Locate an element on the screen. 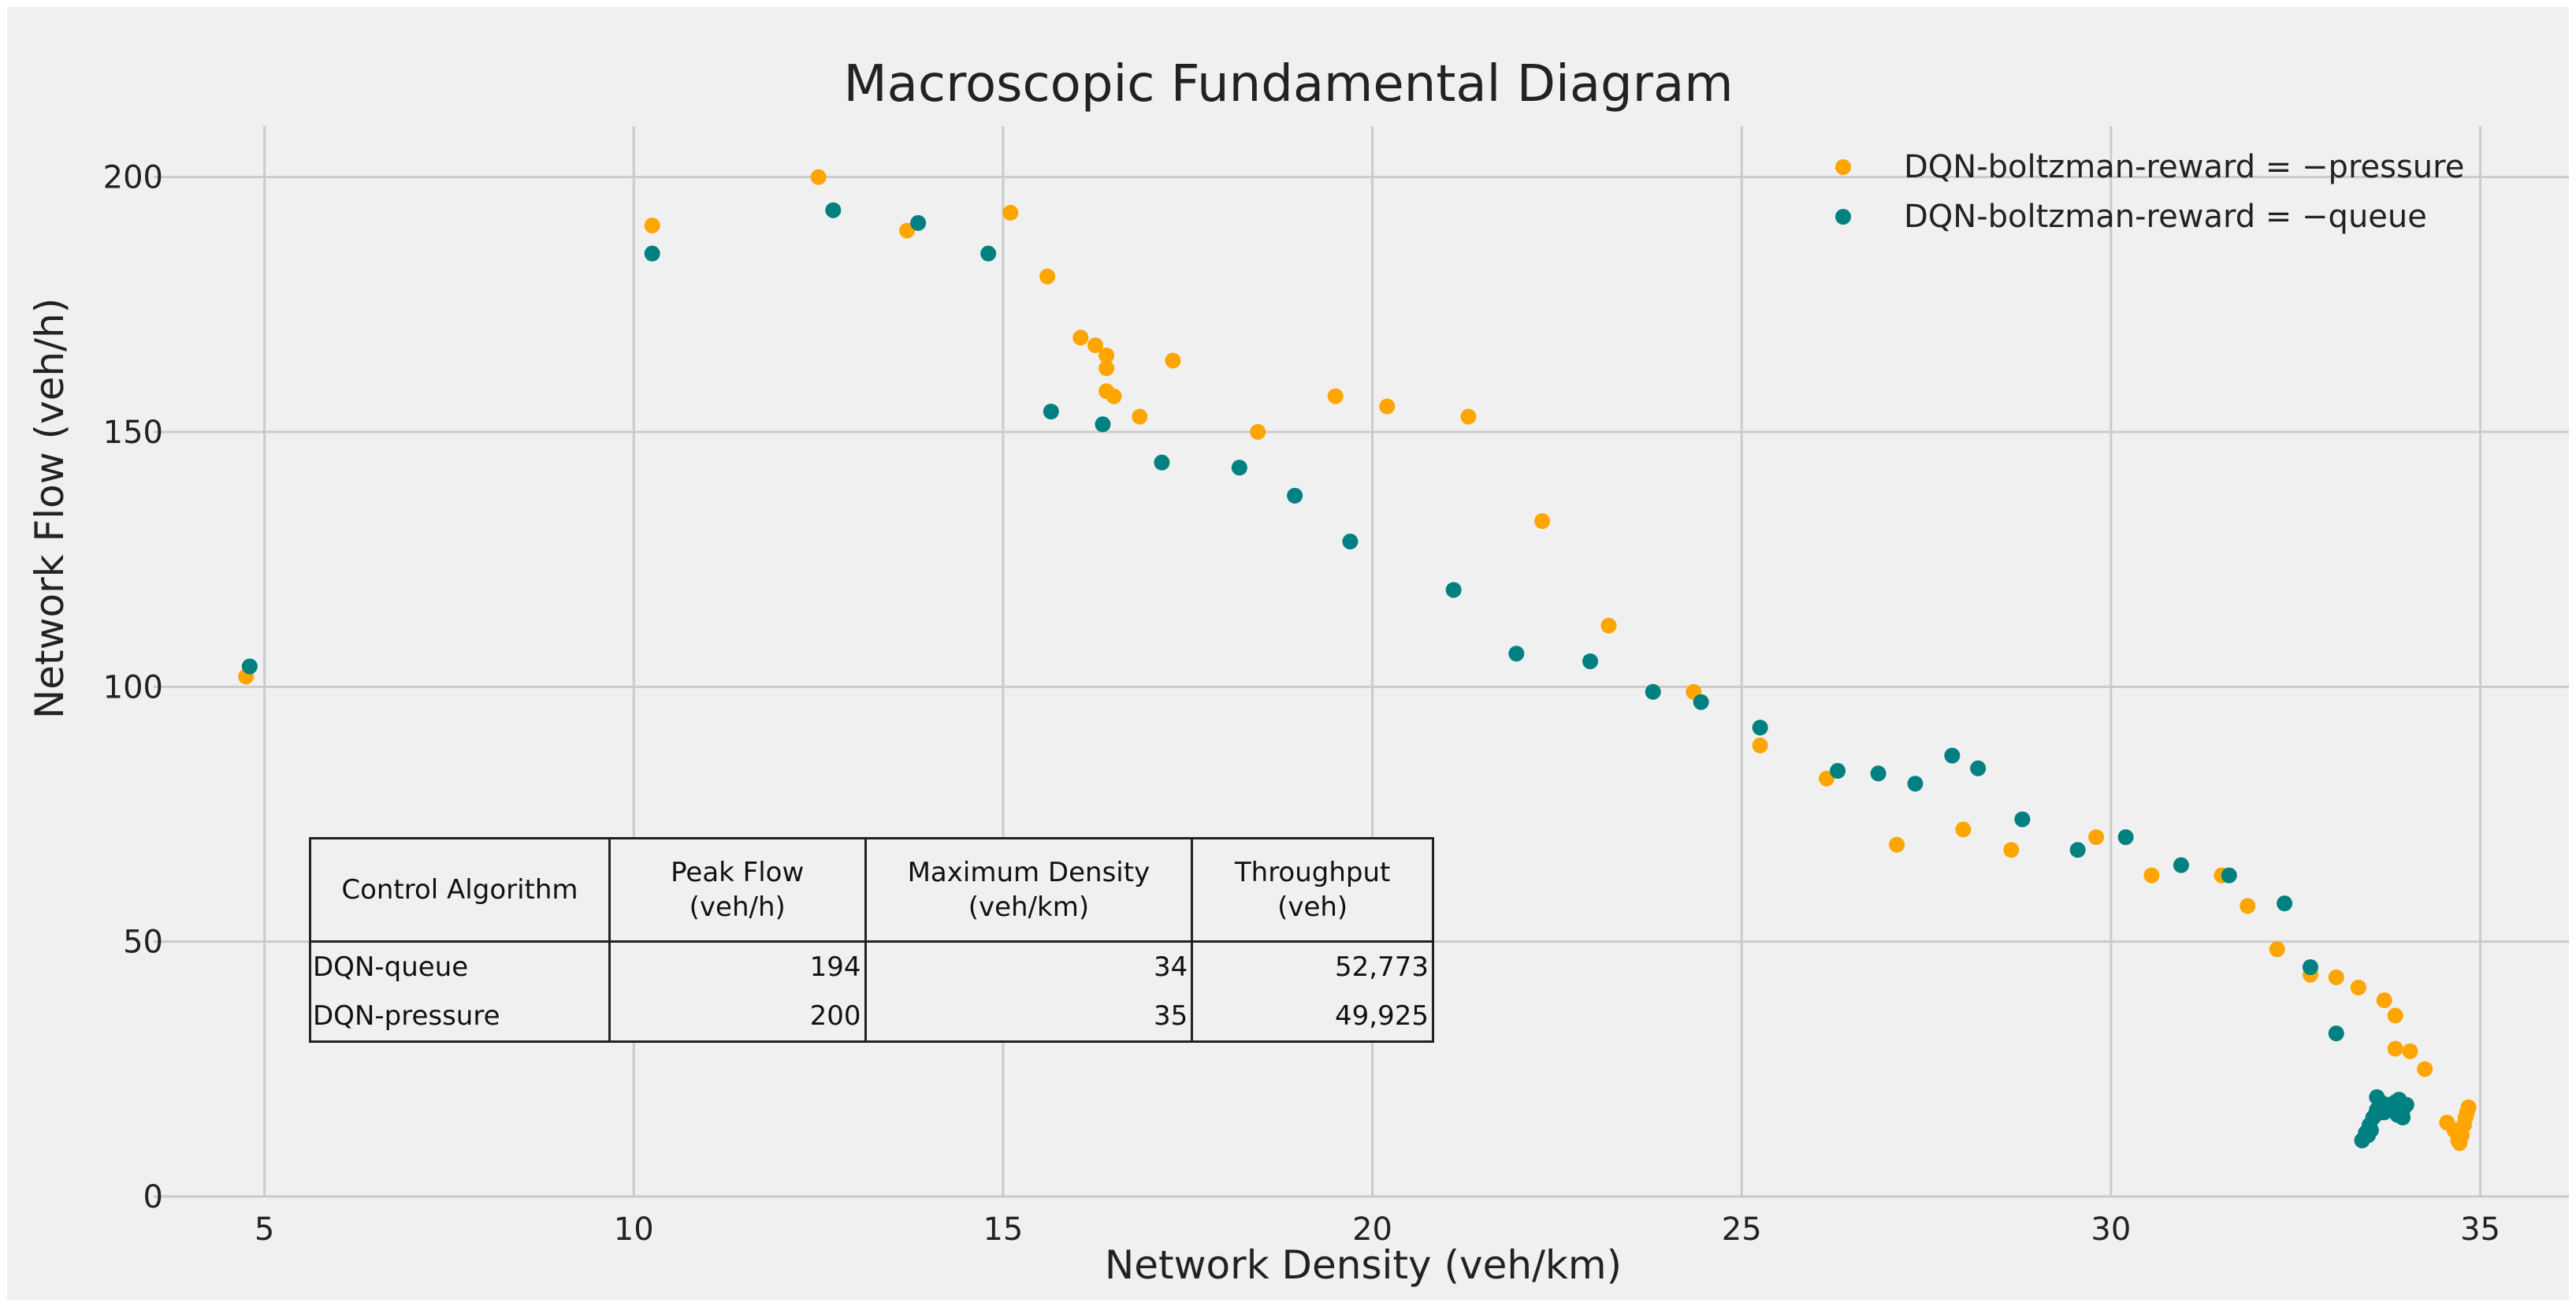 This screenshot has width=2576, height=1310. y-tick-label: 150 is located at coordinates (133, 433).